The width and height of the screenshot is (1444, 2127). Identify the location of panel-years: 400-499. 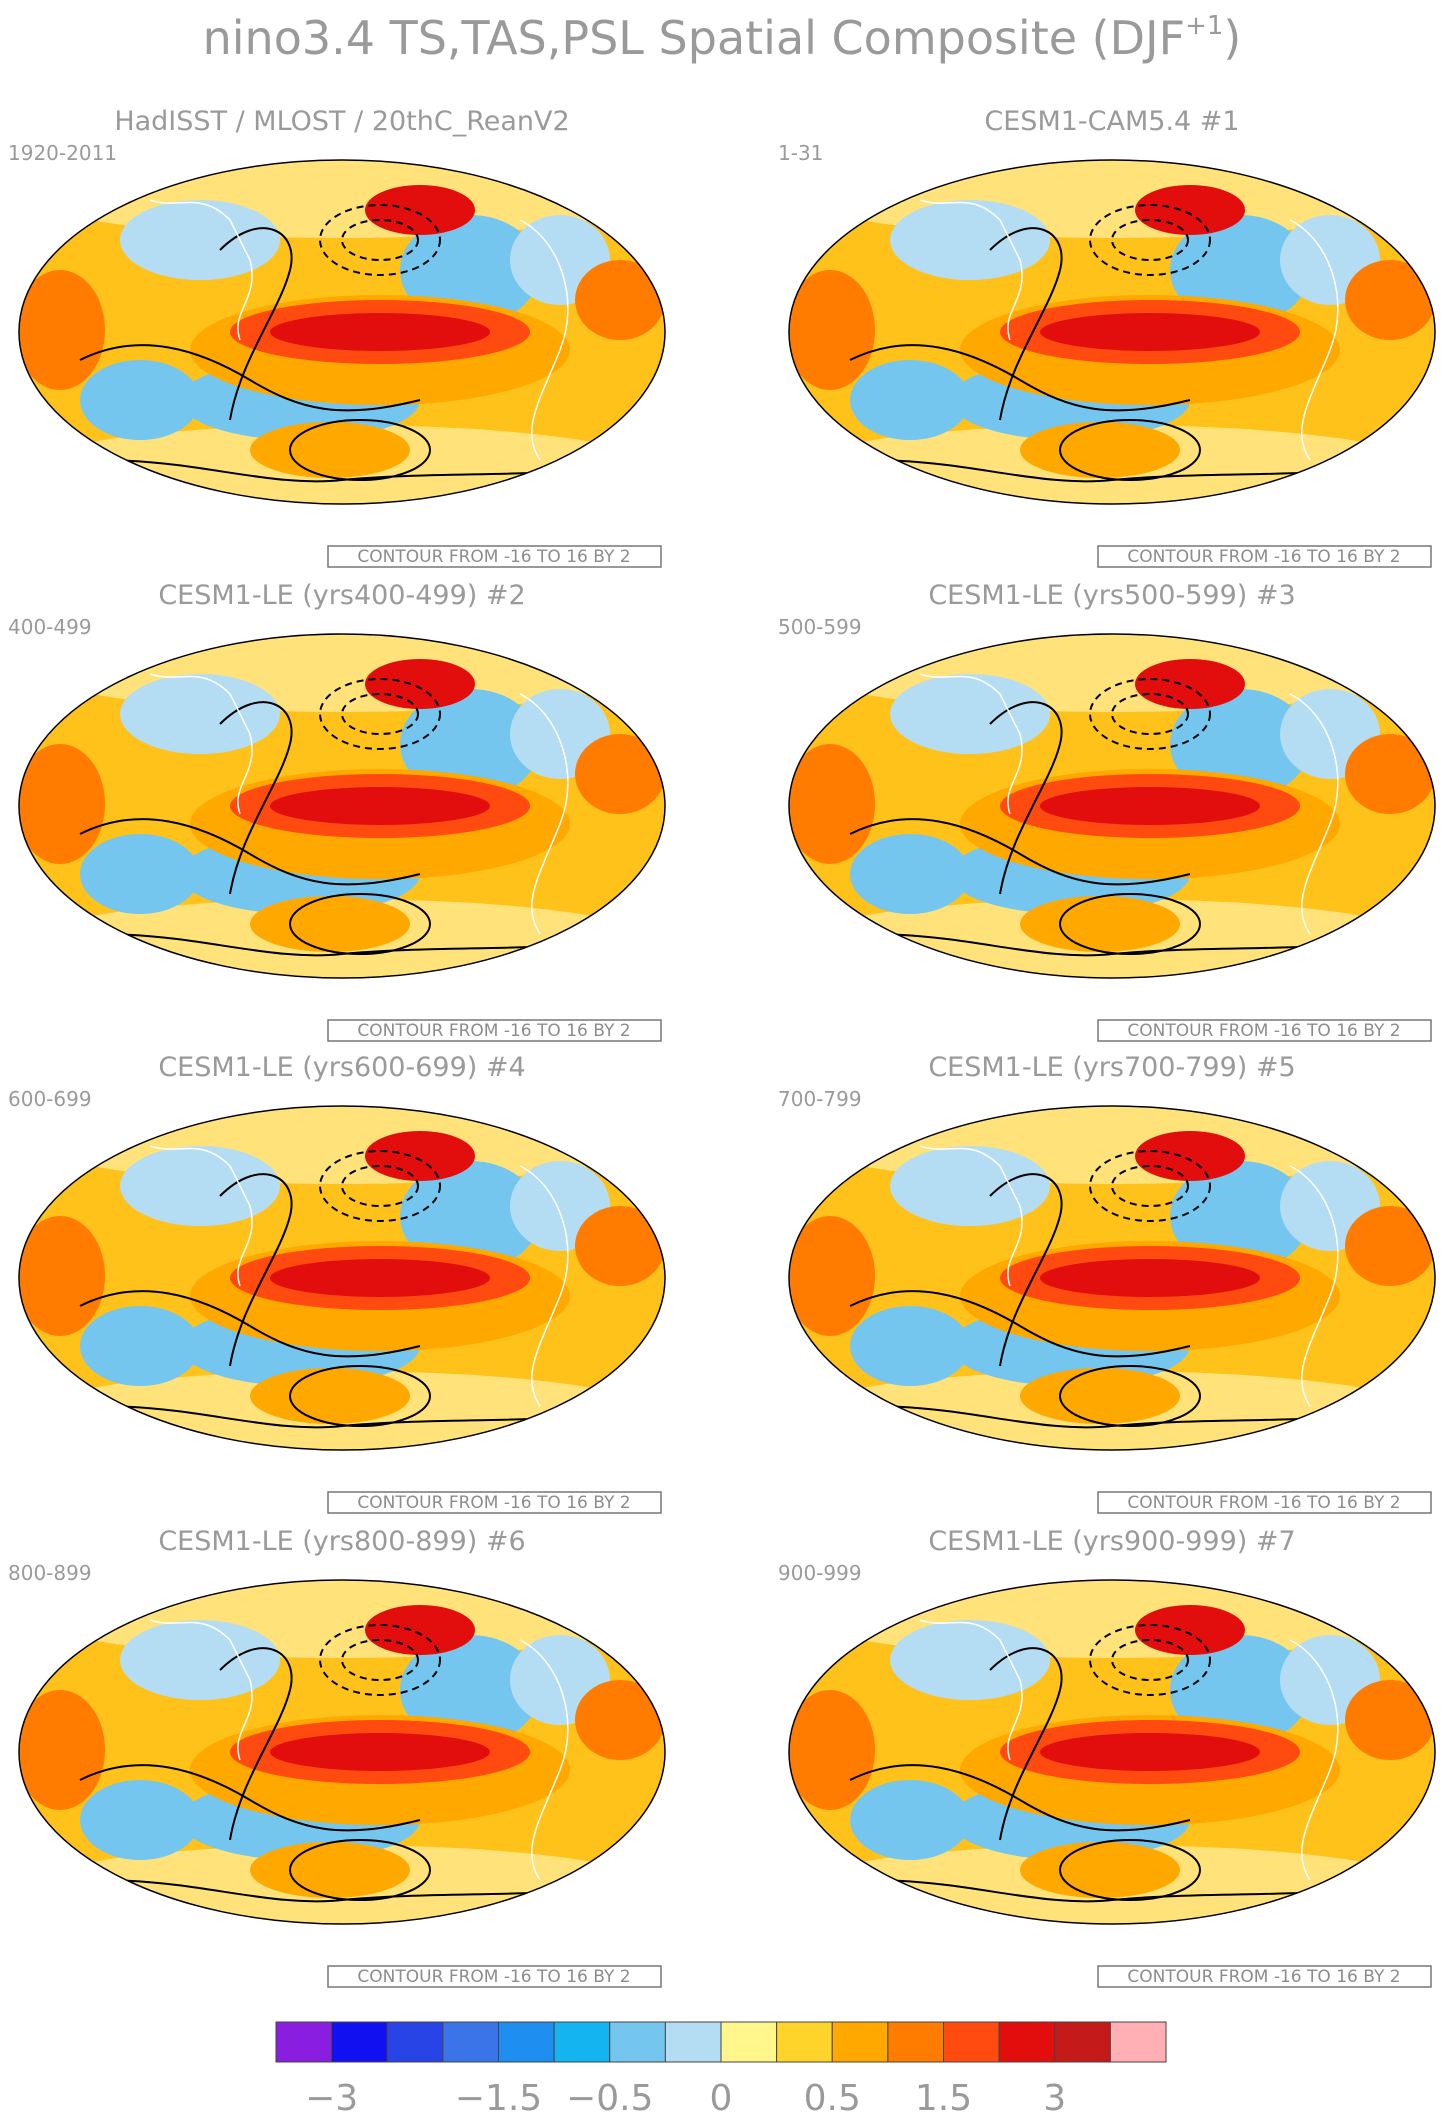
(50, 627).